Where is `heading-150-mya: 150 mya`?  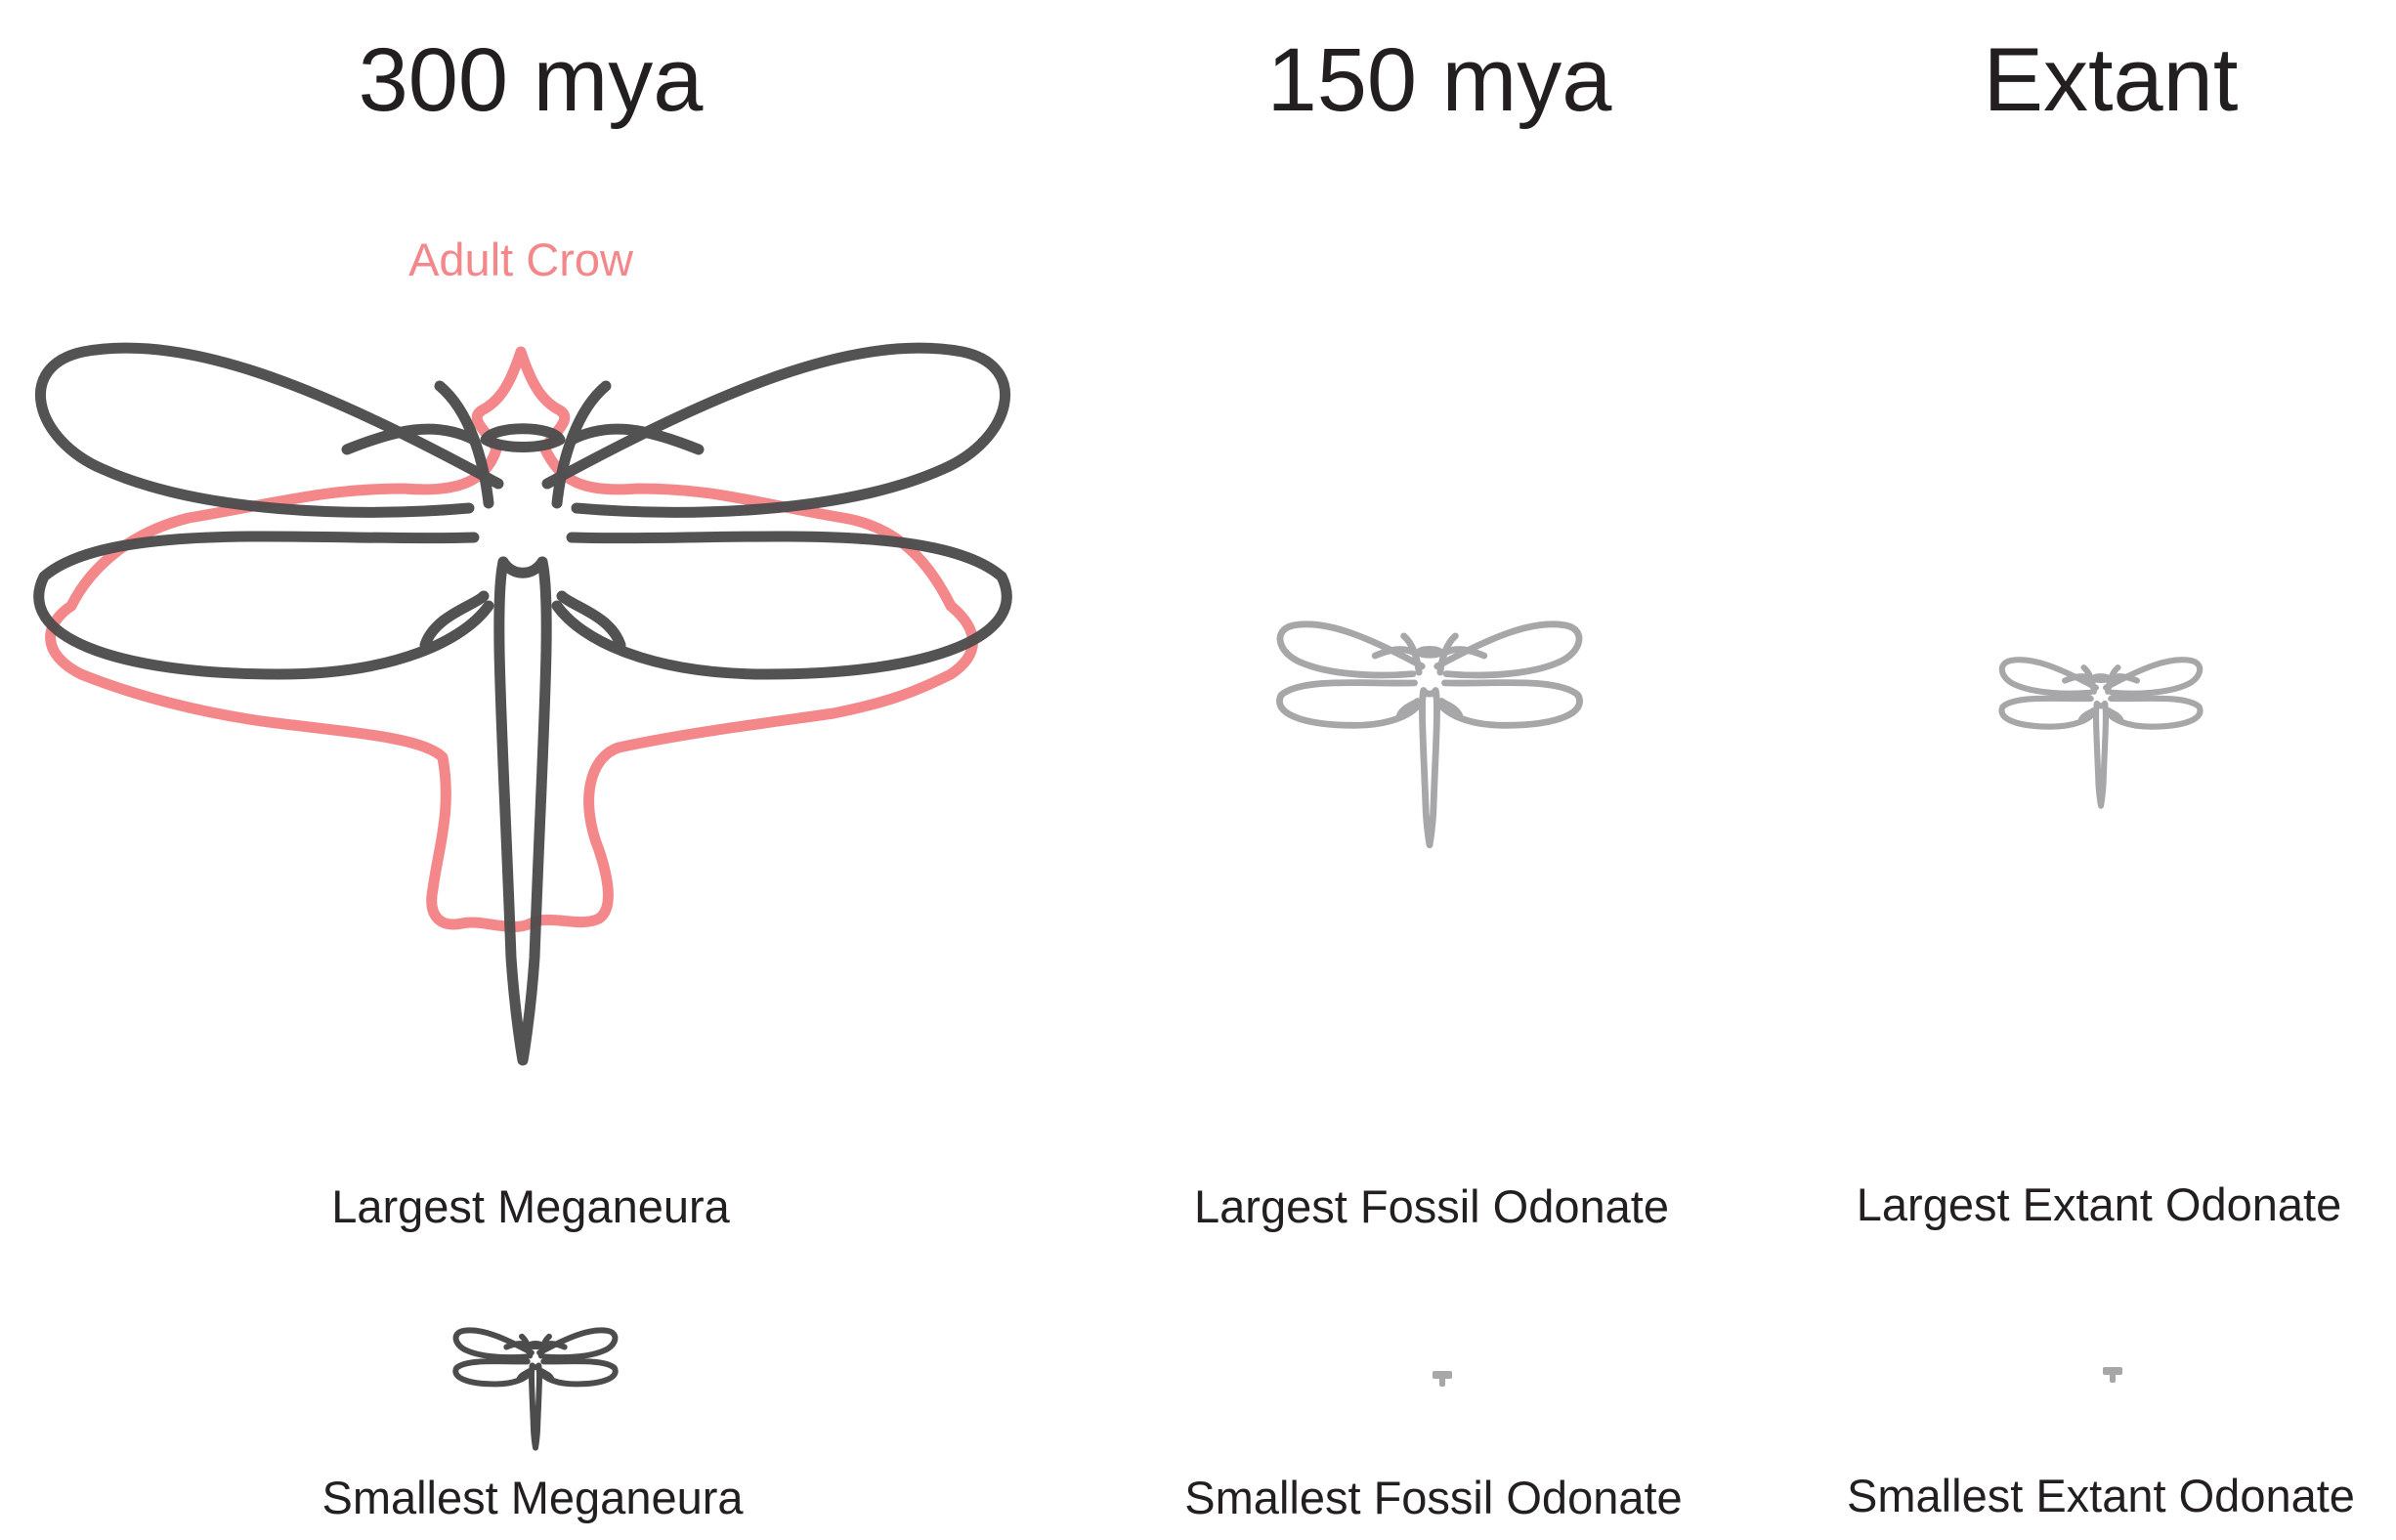 heading-150-mya: 150 mya is located at coordinates (1439, 80).